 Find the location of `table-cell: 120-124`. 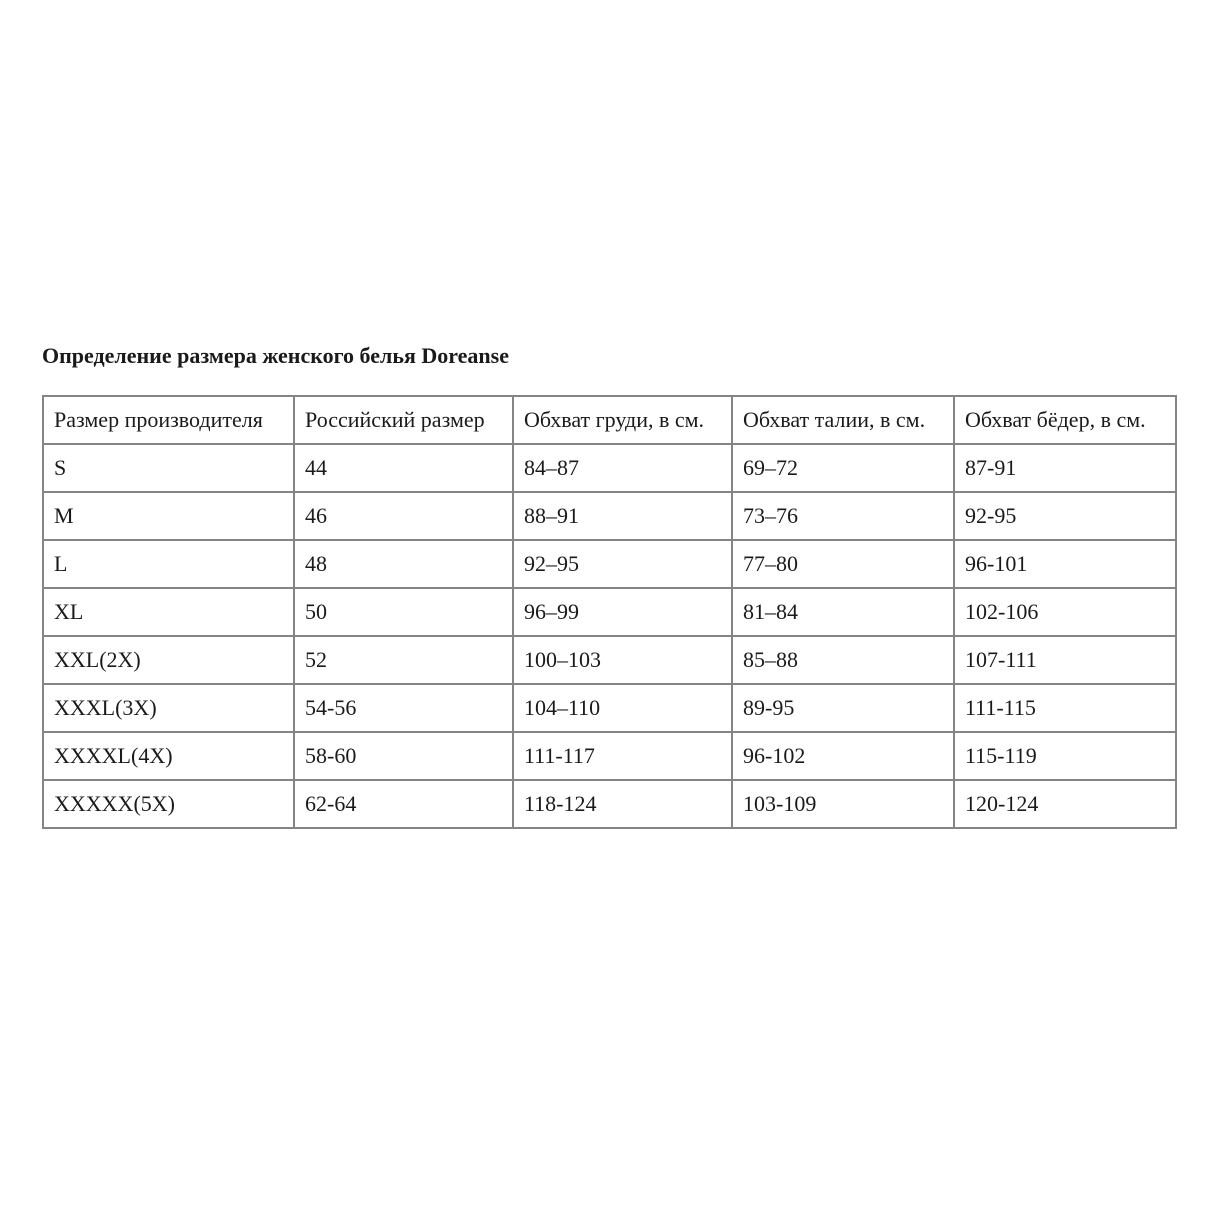

table-cell: 120-124 is located at coordinates (1065, 804).